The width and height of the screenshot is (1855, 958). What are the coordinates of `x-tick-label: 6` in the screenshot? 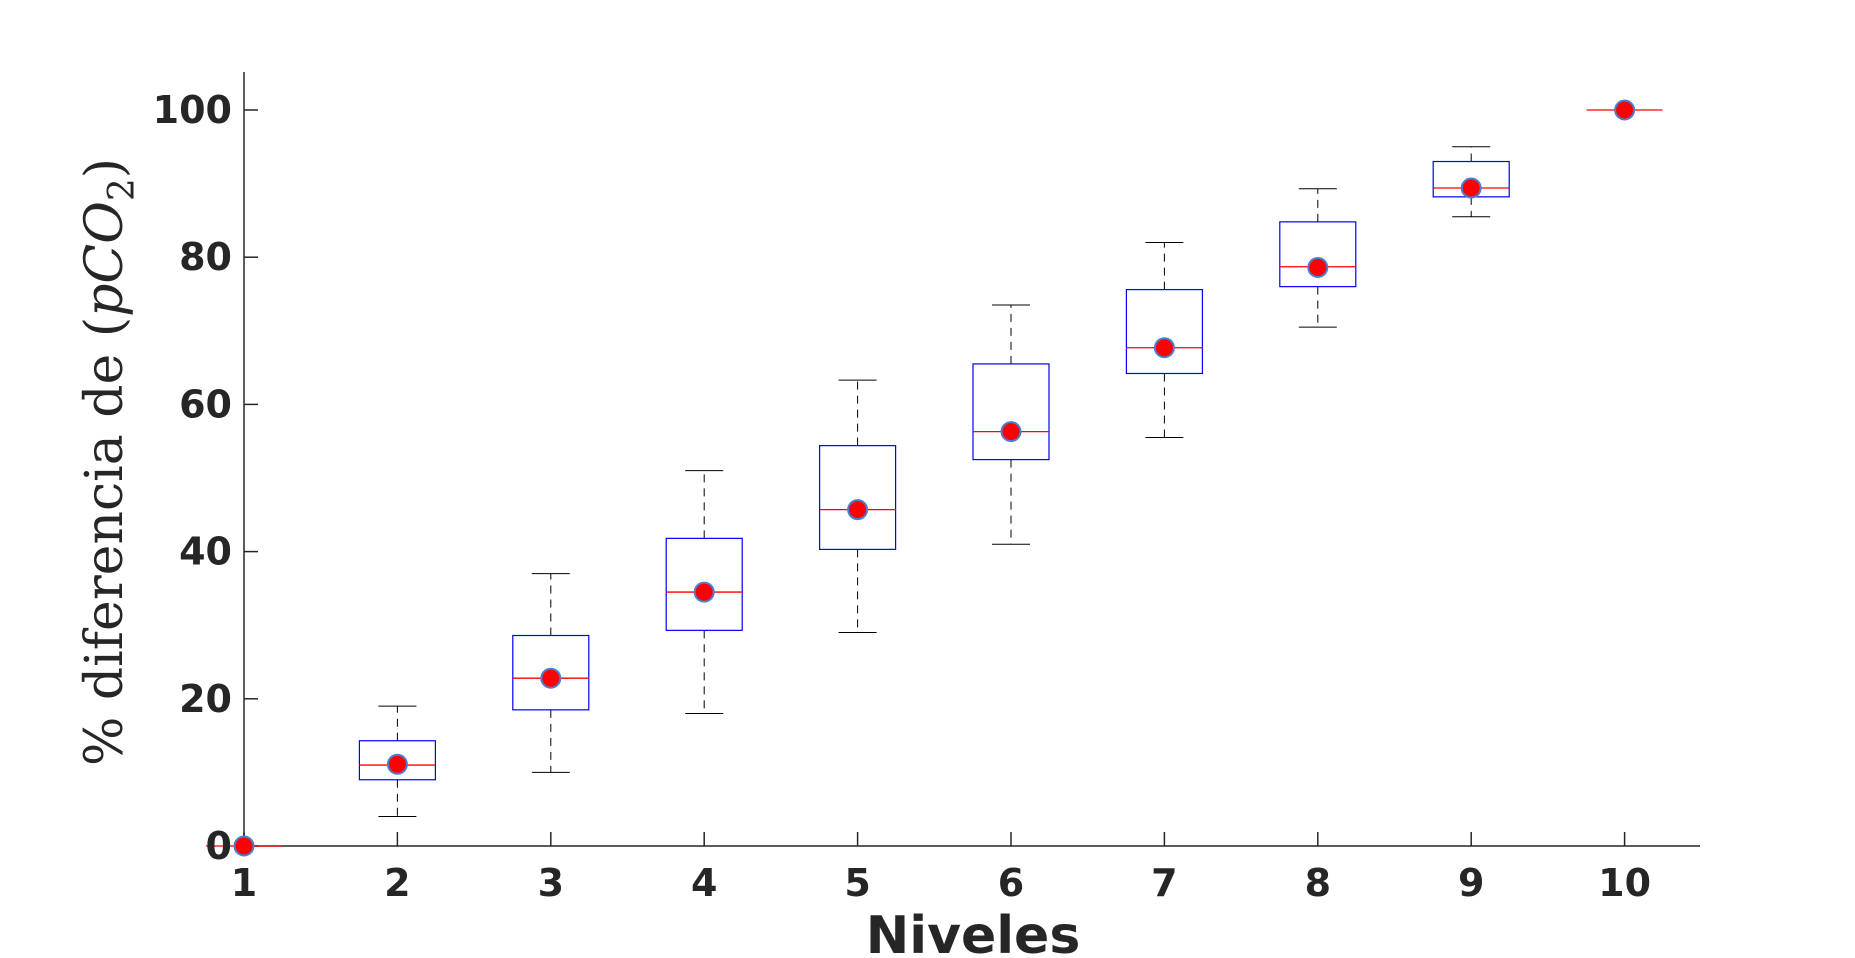 It's located at (1011, 883).